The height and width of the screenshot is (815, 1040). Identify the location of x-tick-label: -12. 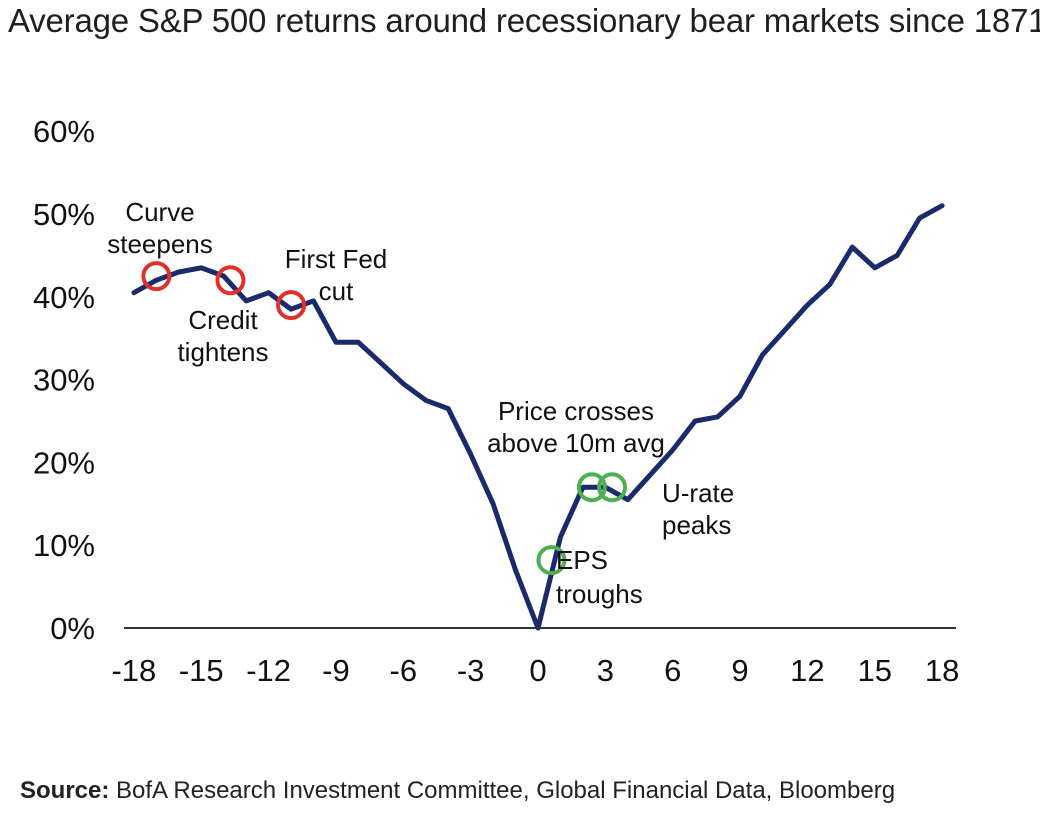
(268, 670).